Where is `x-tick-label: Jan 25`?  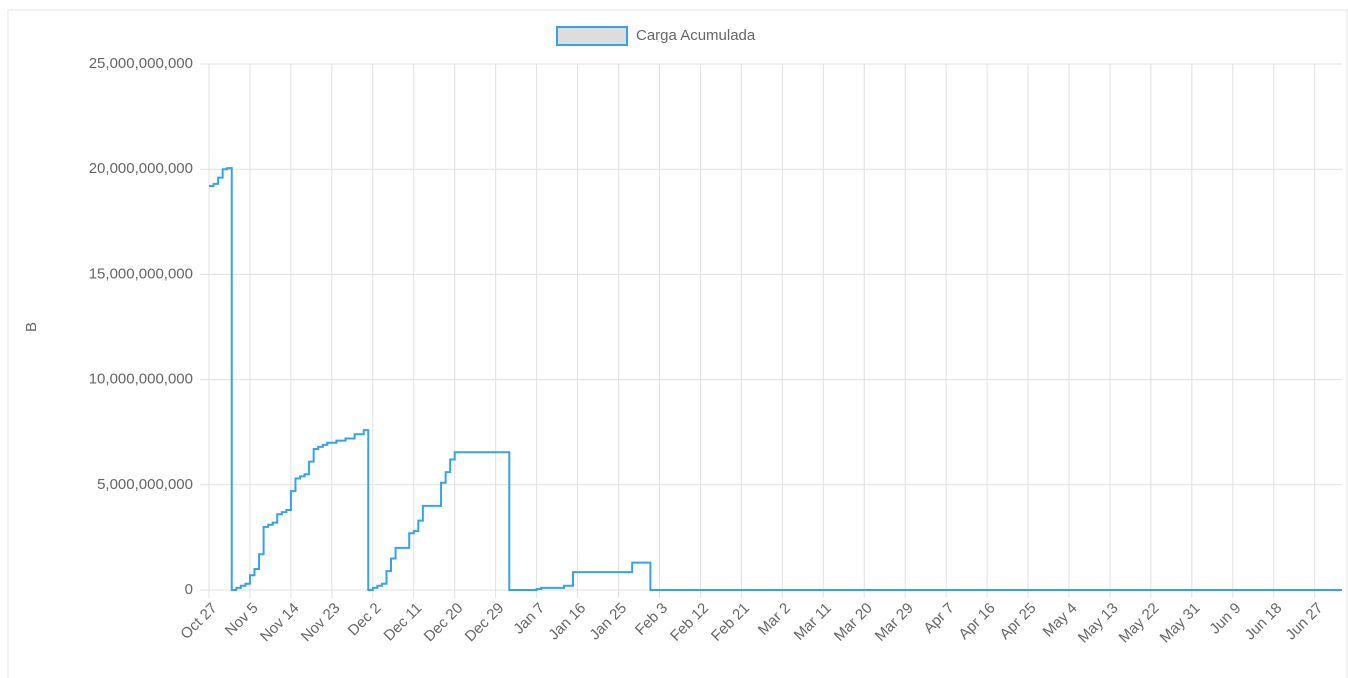
x-tick-label: Jan 25 is located at coordinates (608, 622).